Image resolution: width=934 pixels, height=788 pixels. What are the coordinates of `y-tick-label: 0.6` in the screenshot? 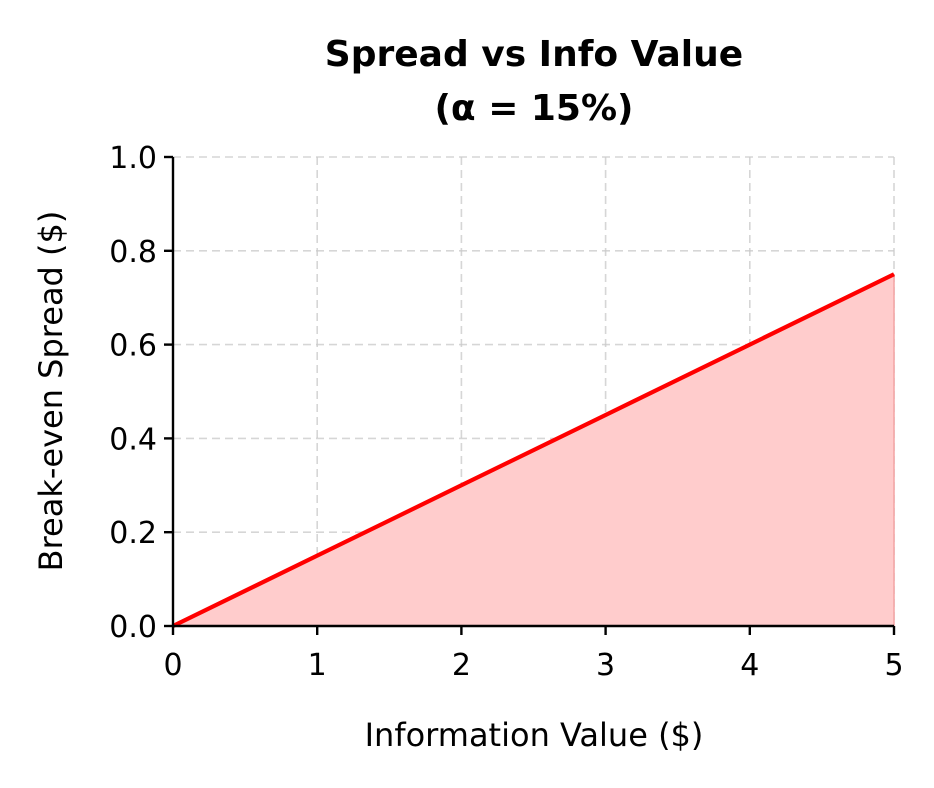 It's located at (133, 346).